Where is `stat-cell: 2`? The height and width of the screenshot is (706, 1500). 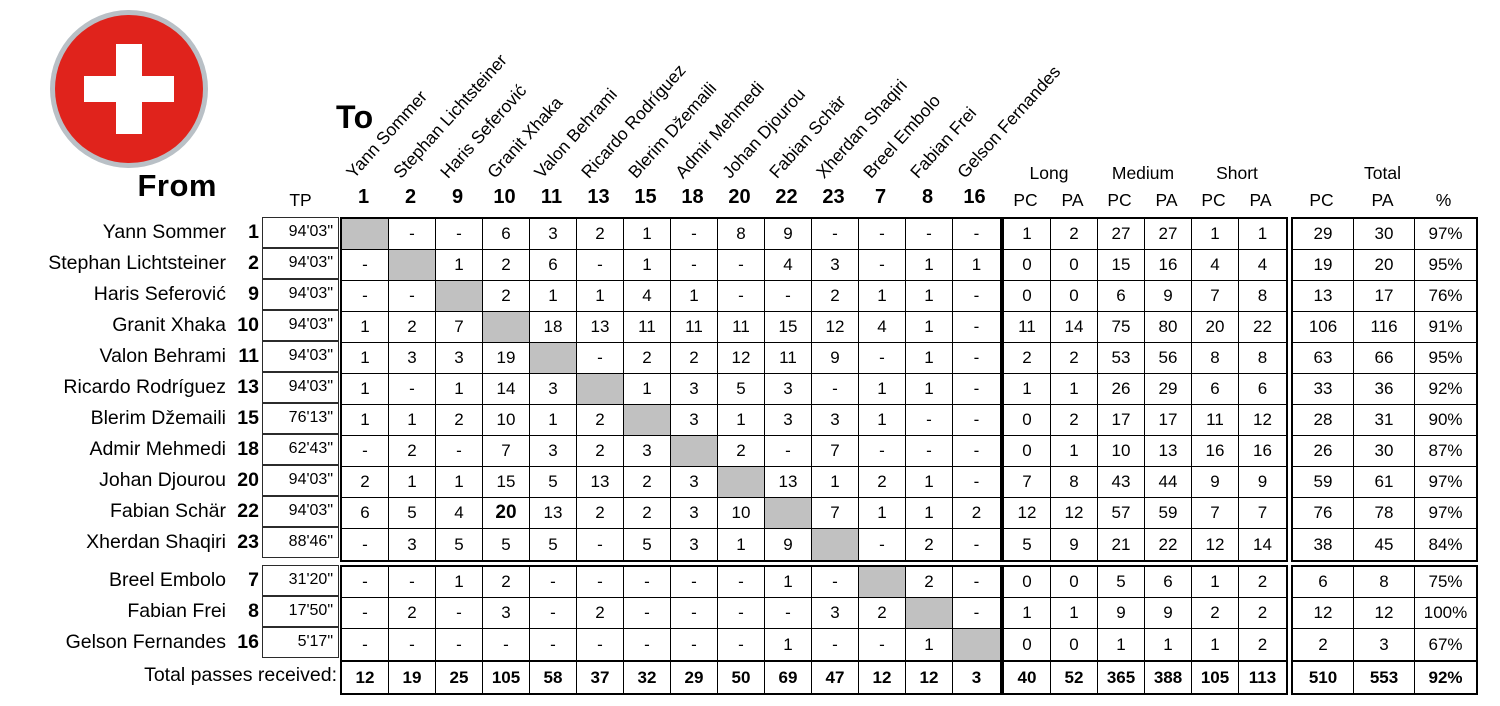
stat-cell: 2 is located at coordinates (1074, 358).